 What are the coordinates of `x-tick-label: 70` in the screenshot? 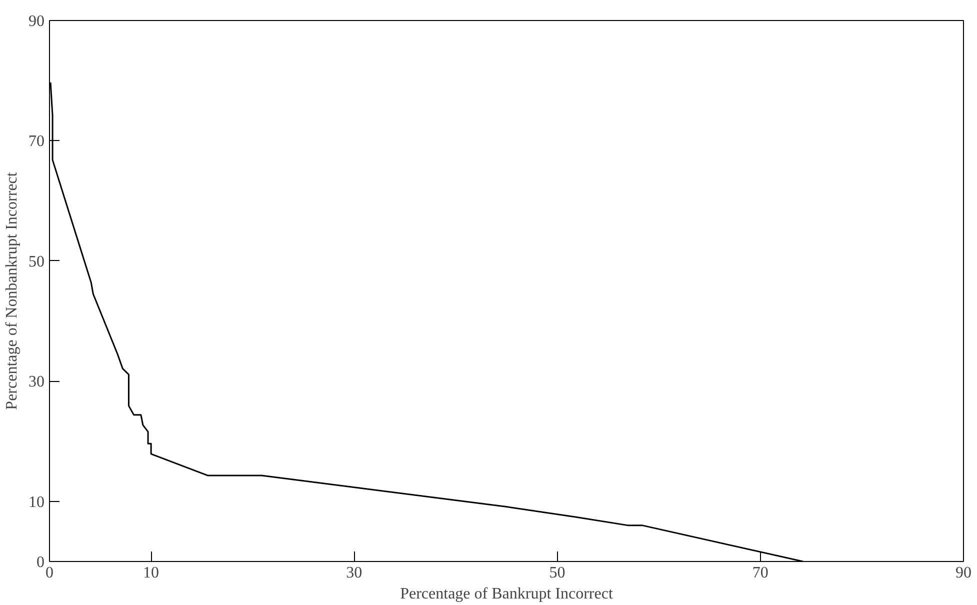 It's located at (760, 573).